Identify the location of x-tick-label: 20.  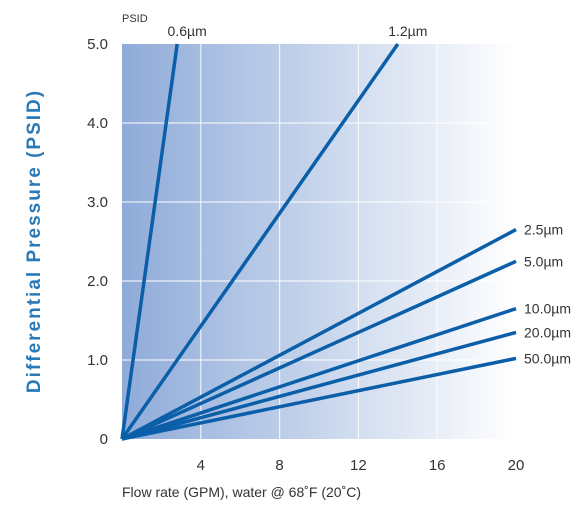
(516, 465).